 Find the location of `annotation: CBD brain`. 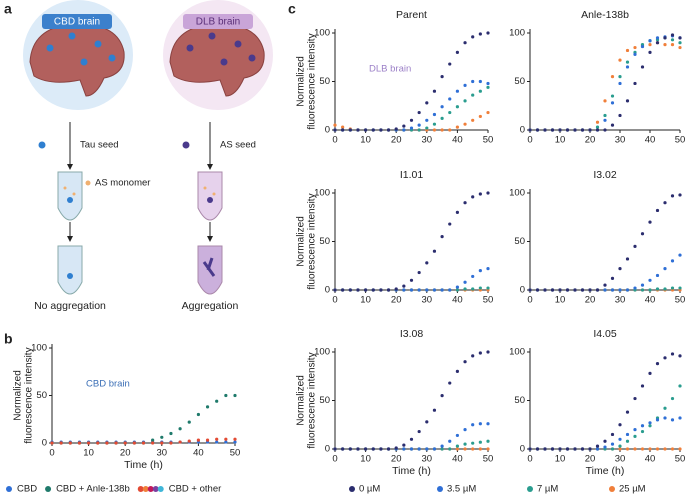

annotation: CBD brain is located at coordinates (108, 384).